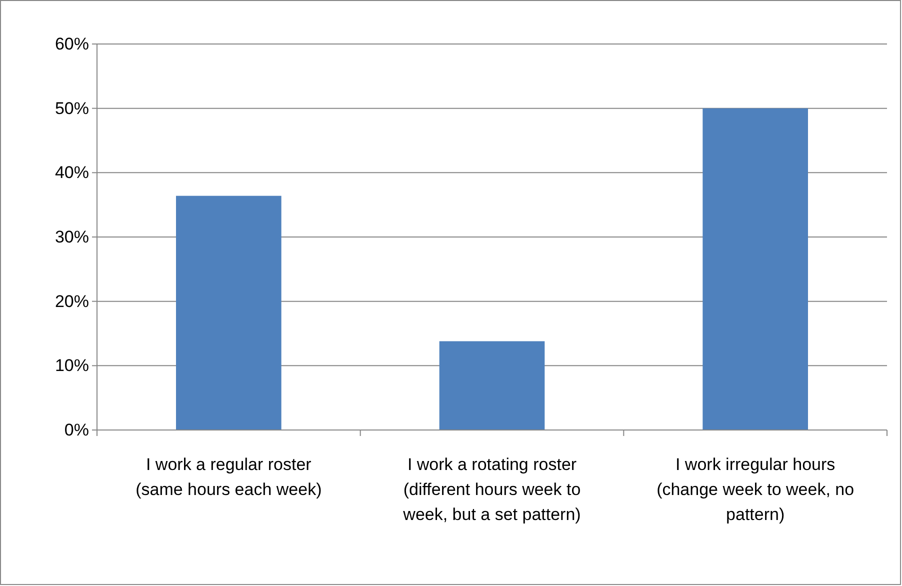  I want to click on y-tick-label: 40%, so click(71, 172).